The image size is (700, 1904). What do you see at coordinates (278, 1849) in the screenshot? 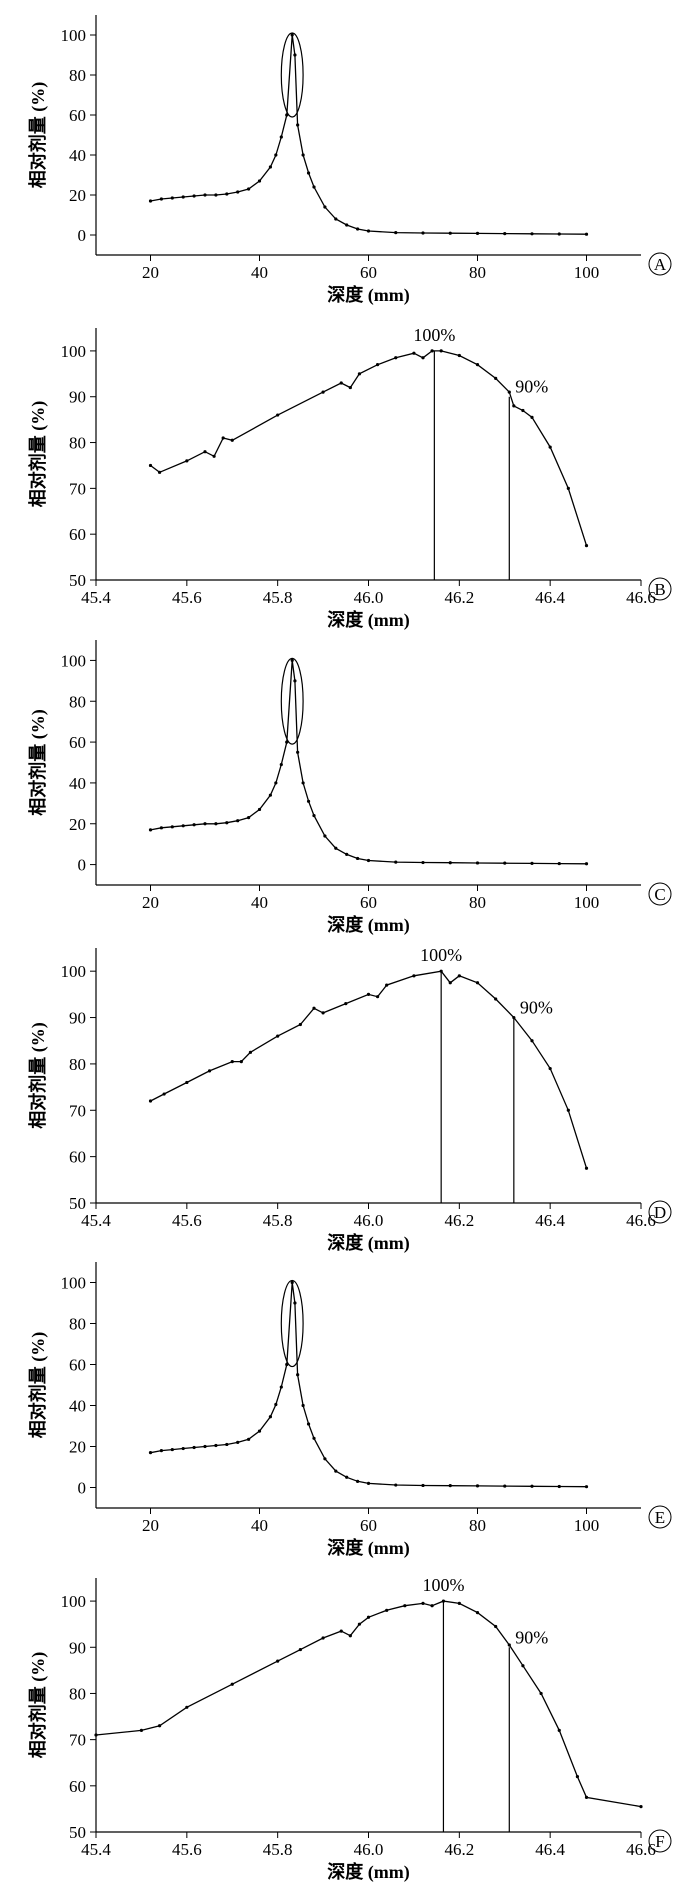
I see `x-tick-label: 45.8` at bounding box center [278, 1849].